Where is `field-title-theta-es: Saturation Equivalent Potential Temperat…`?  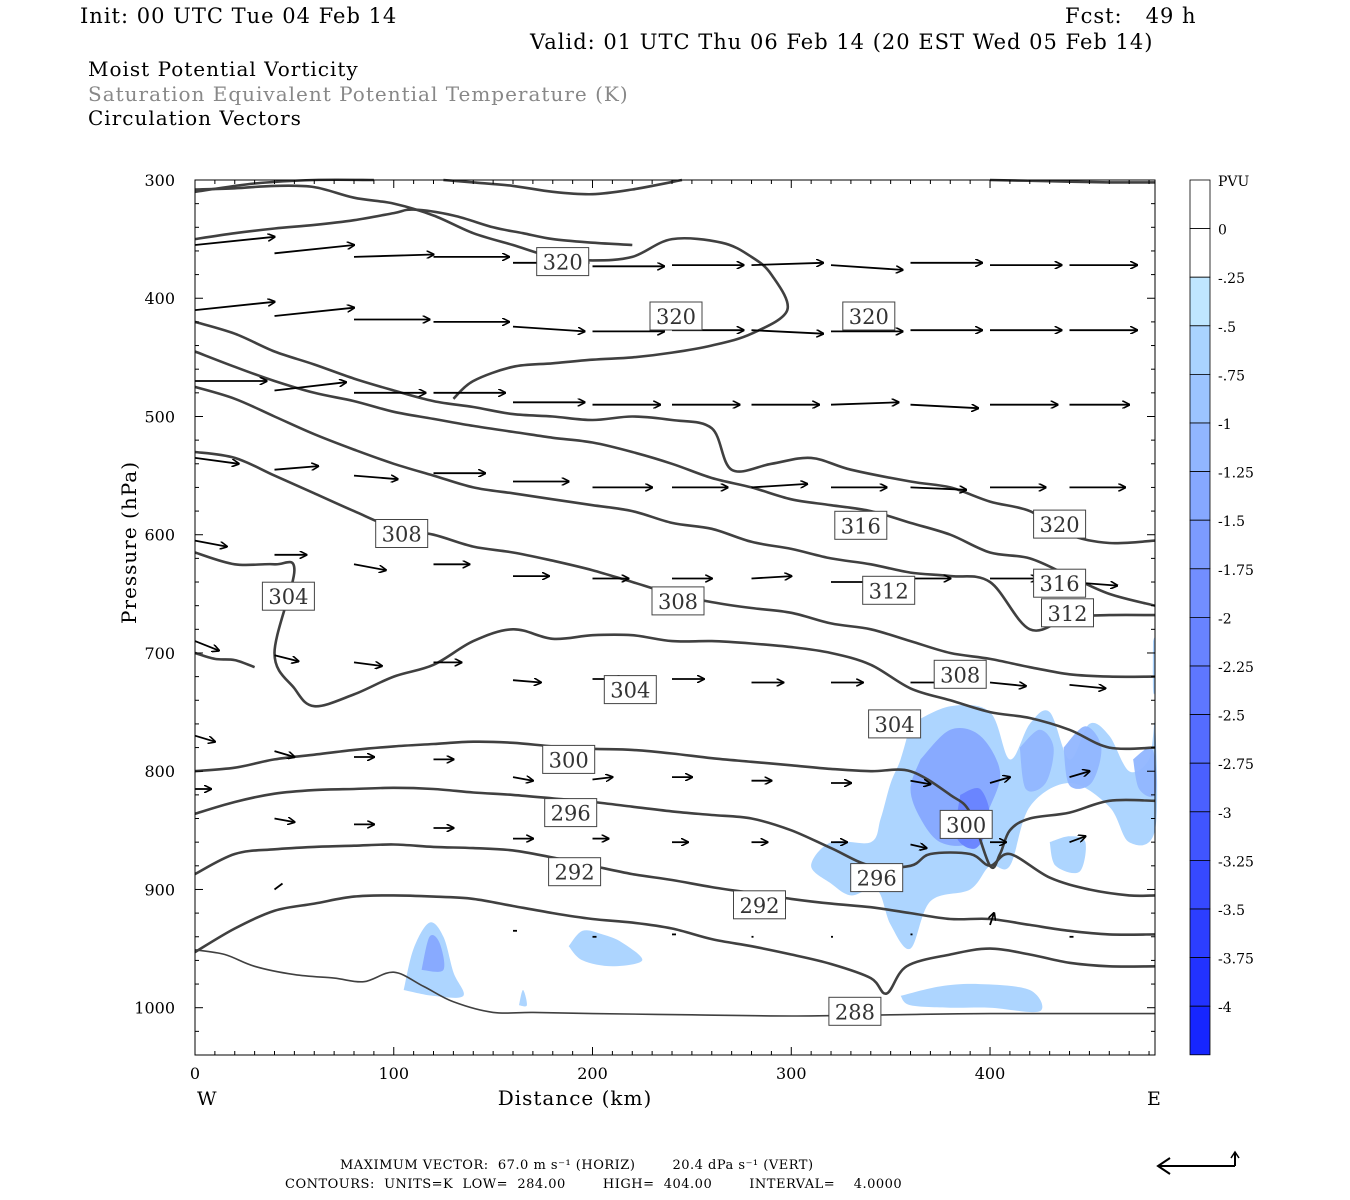
field-title-theta-es: Saturation Equivalent Potential Temperat… is located at coordinates (358, 94).